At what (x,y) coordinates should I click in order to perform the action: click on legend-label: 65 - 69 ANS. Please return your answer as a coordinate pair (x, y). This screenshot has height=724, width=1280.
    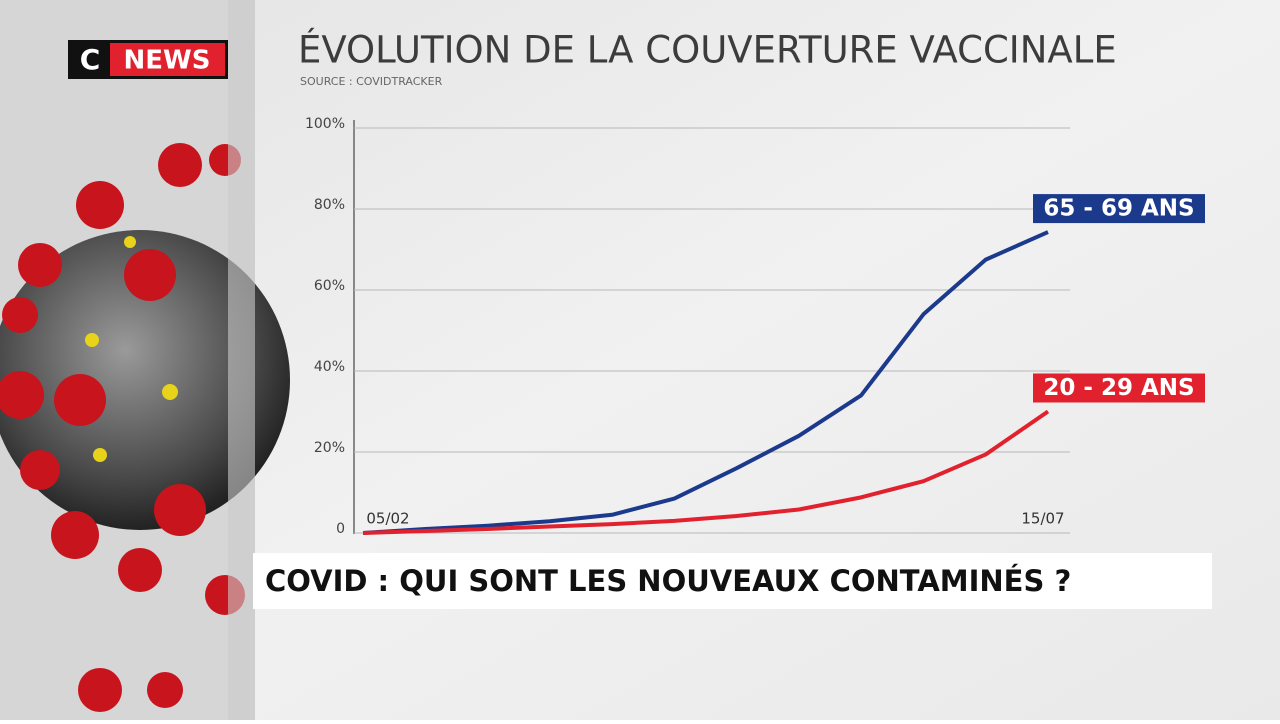
    Looking at the image, I should click on (1118, 209).